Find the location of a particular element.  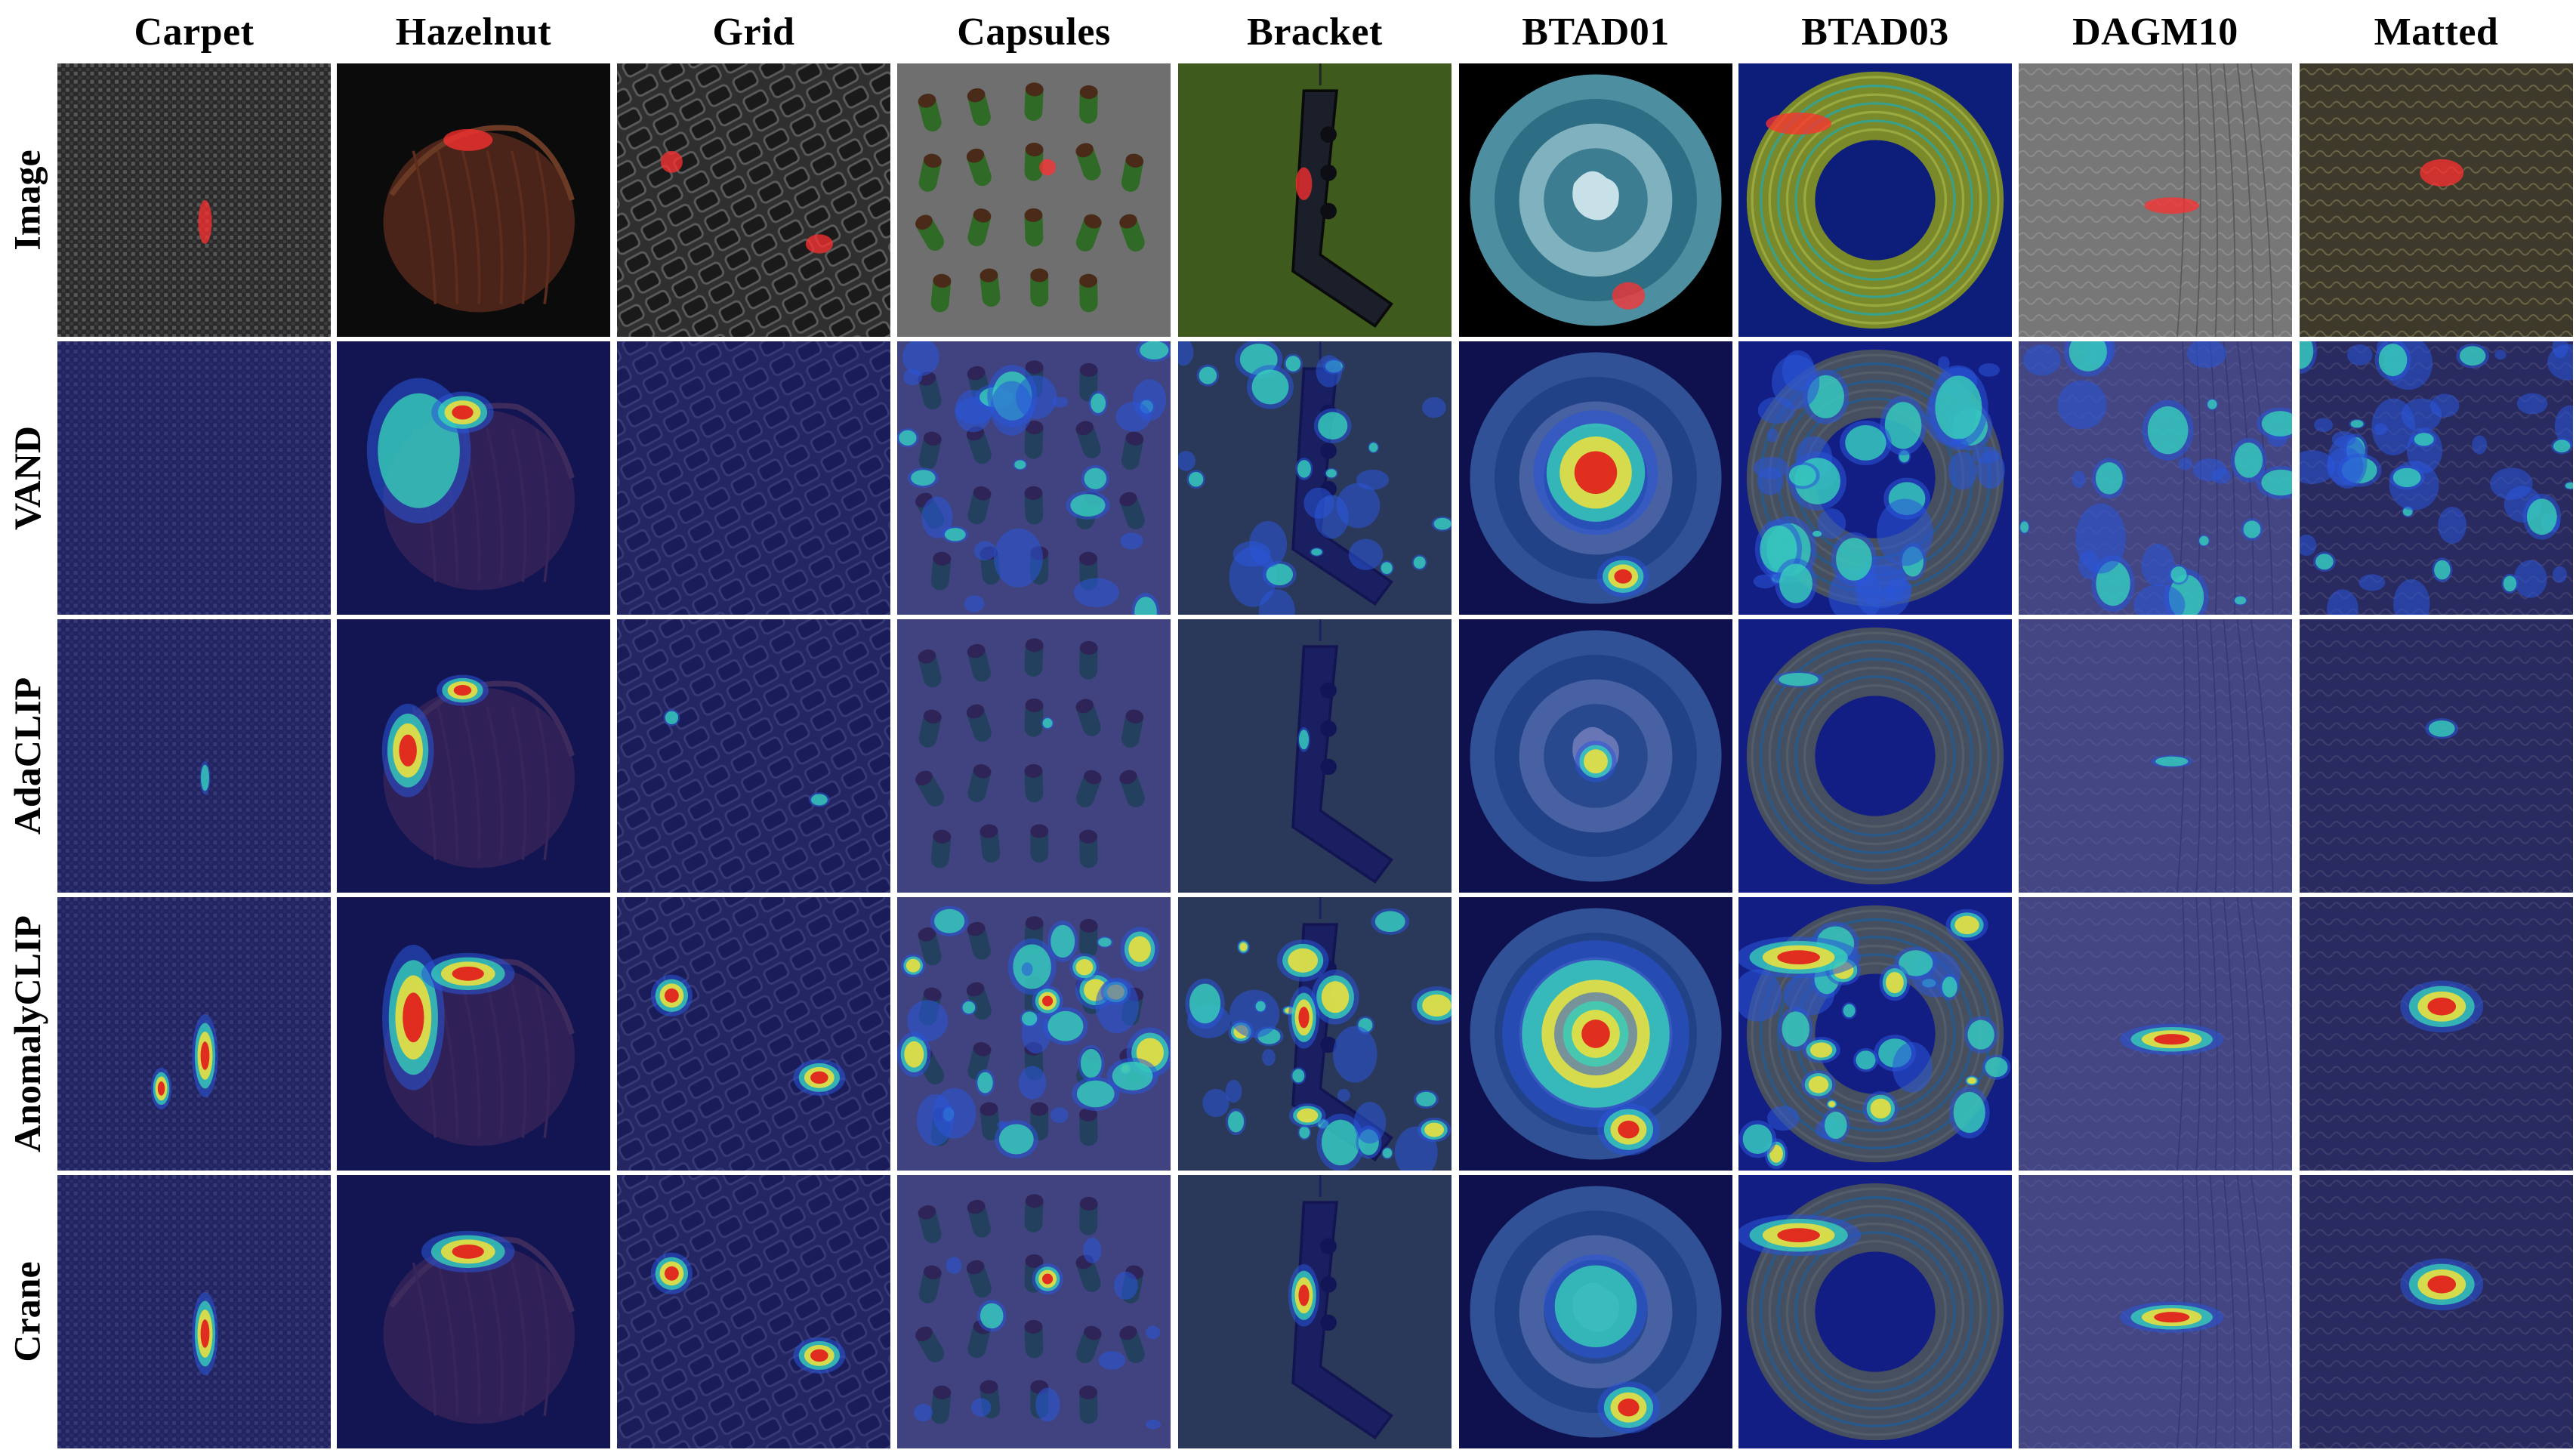

input-image-bracket is located at coordinates (1315, 200).